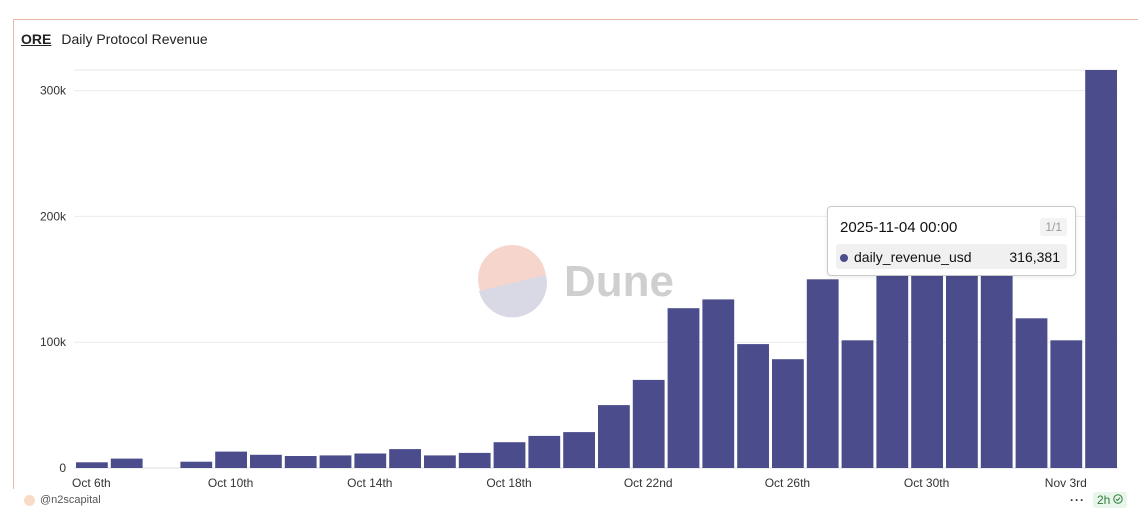 This screenshot has width=1138, height=508. What do you see at coordinates (1118, 500) in the screenshot?
I see `check-circle-icon` at bounding box center [1118, 500].